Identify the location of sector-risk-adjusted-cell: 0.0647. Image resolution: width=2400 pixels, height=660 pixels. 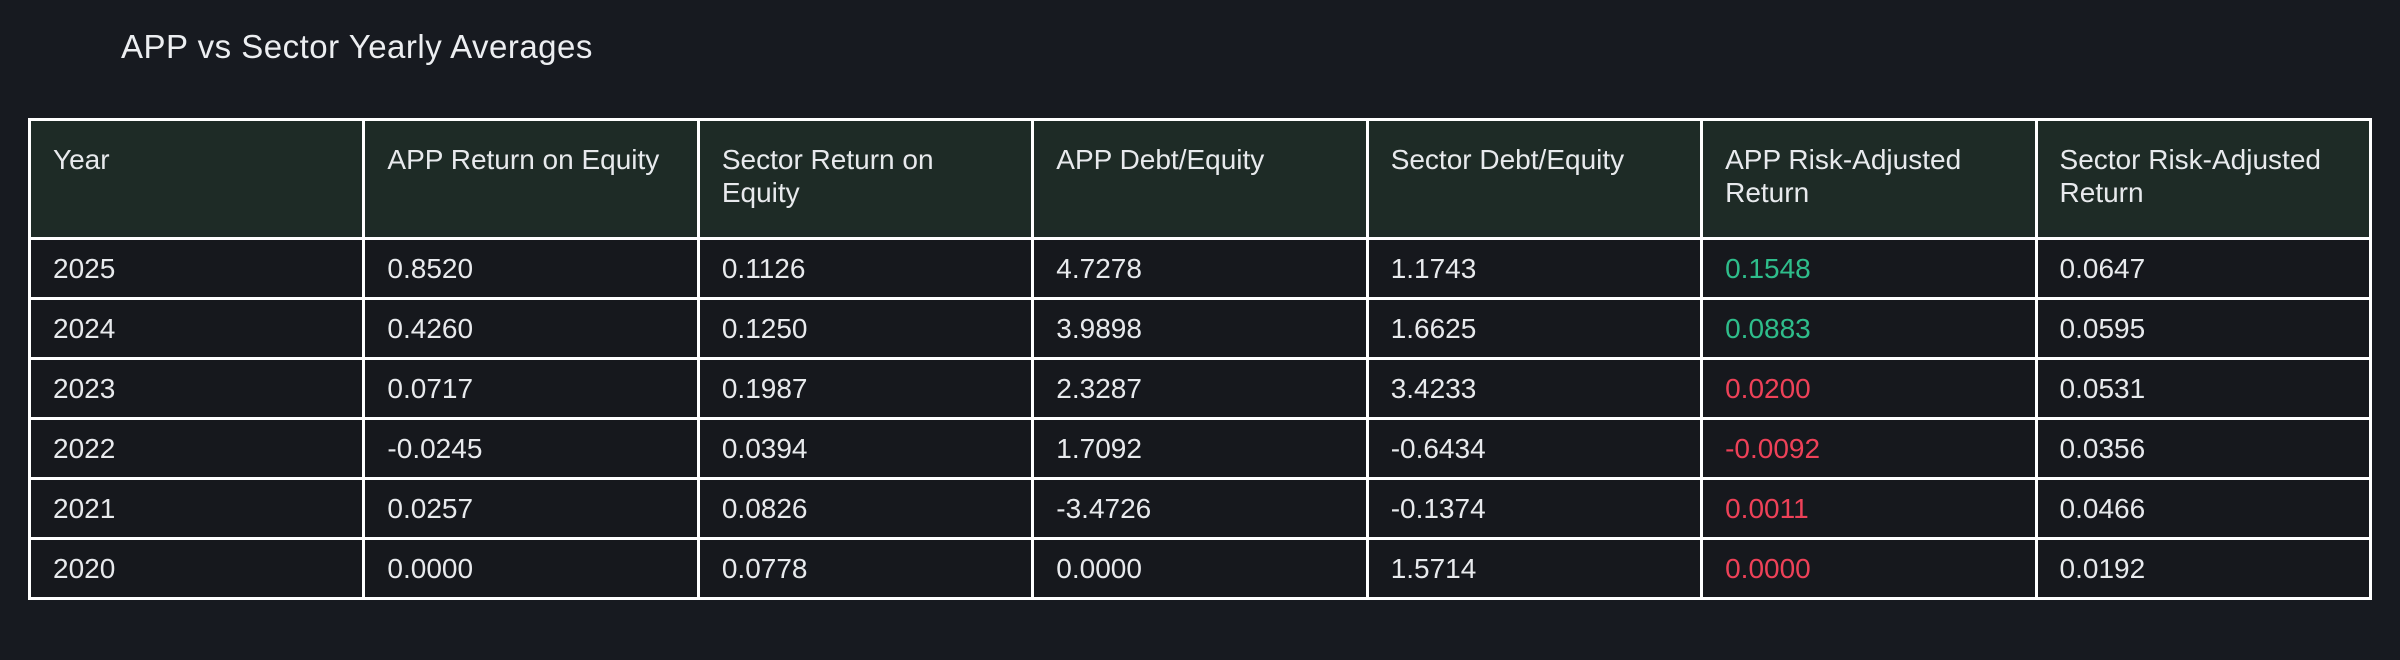
(2203, 268).